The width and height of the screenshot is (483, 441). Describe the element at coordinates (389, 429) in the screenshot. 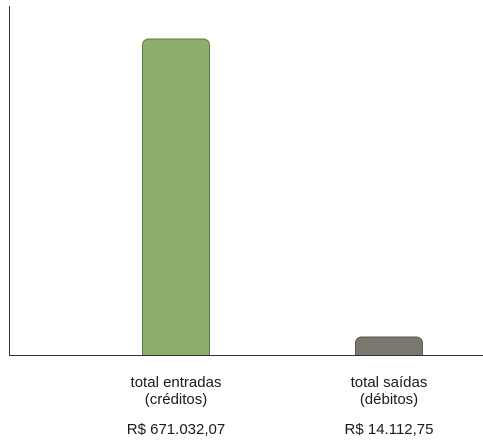

I see `value-label-1: R$ 14.112,75` at that location.